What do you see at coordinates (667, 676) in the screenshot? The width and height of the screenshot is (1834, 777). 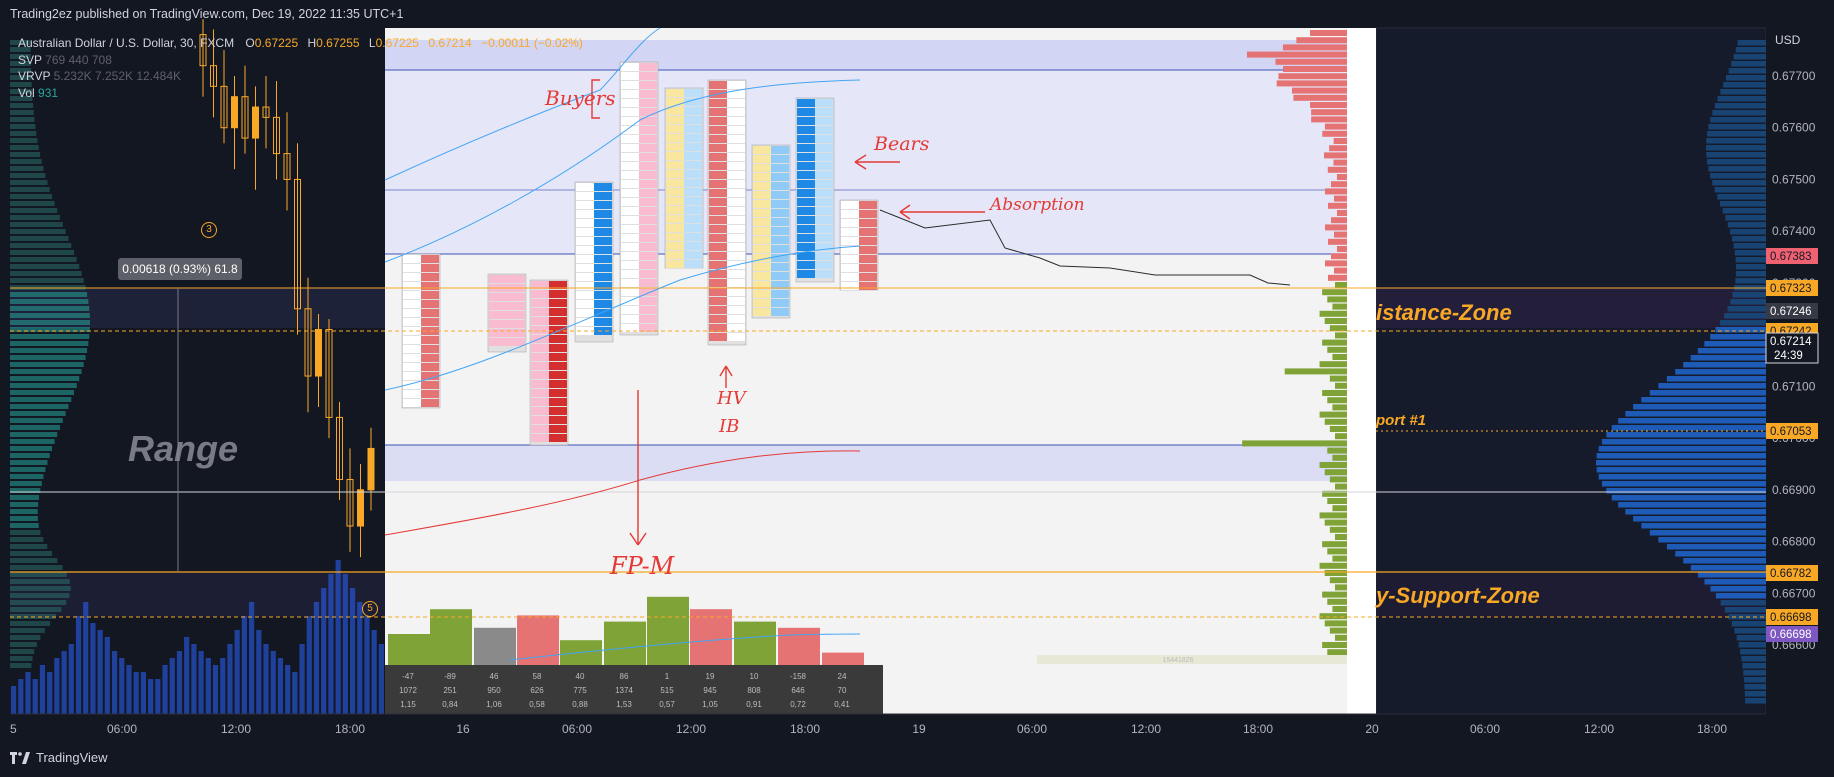 I see `stats-cell: 1` at bounding box center [667, 676].